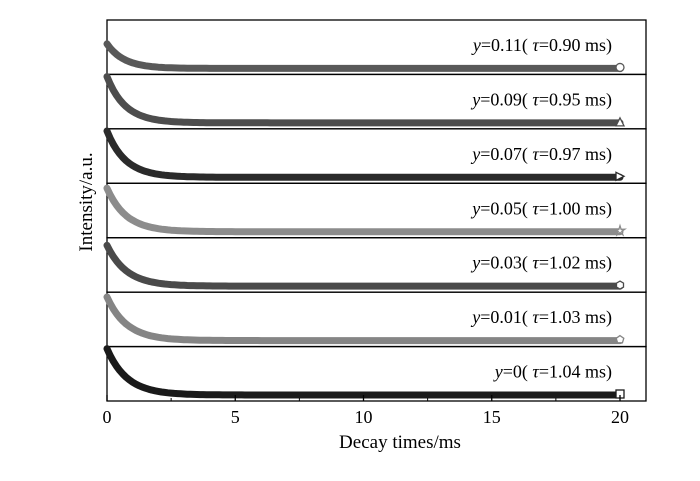 This screenshot has height=481, width=700. Describe the element at coordinates (620, 339) in the screenshot. I see `end-marker-pentagon` at that location.